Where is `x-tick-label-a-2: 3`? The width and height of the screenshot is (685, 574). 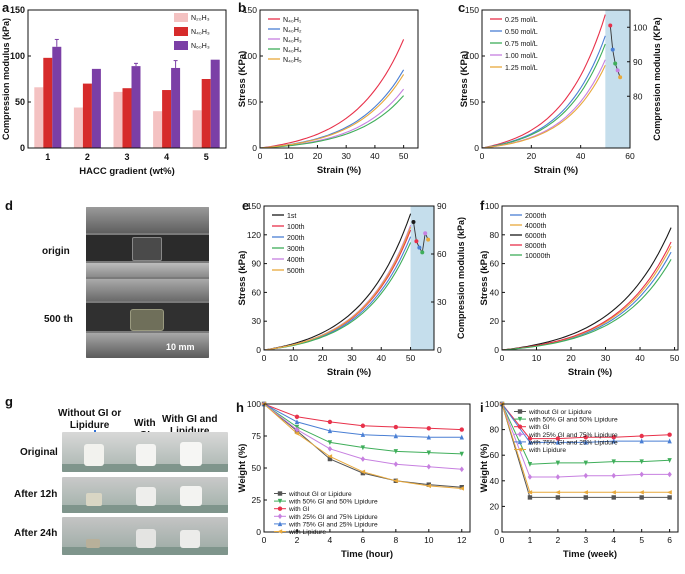 x-tick-label-a-2: 3 is located at coordinates (126, 157).